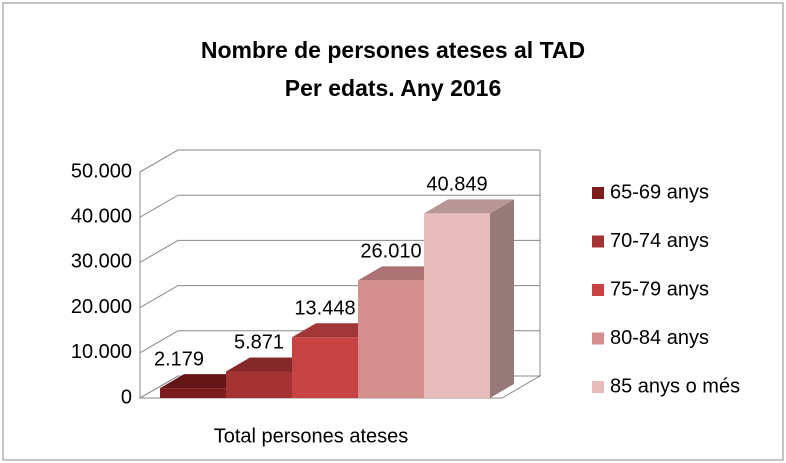  I want to click on y-tick-label: 30.000, so click(101, 262).